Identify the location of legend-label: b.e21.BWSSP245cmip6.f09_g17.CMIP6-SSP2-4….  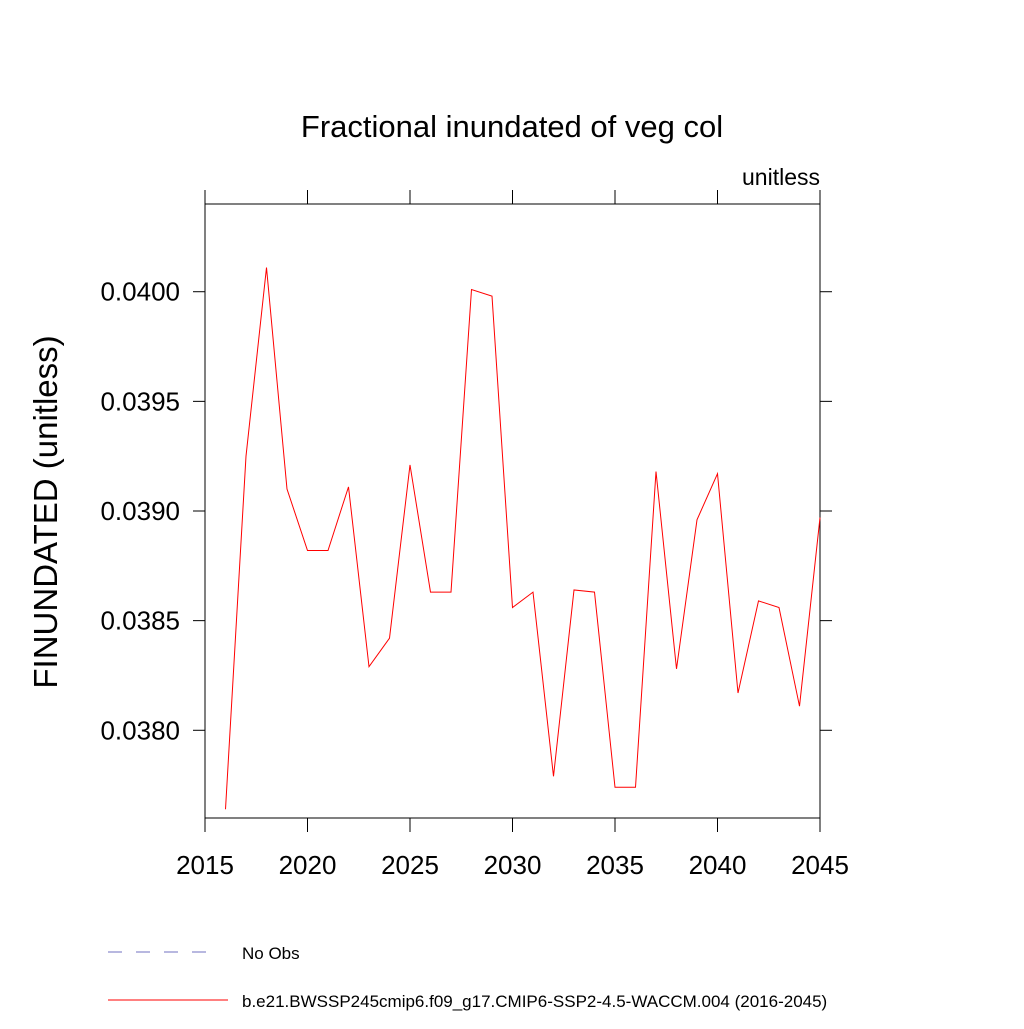
(534, 1001).